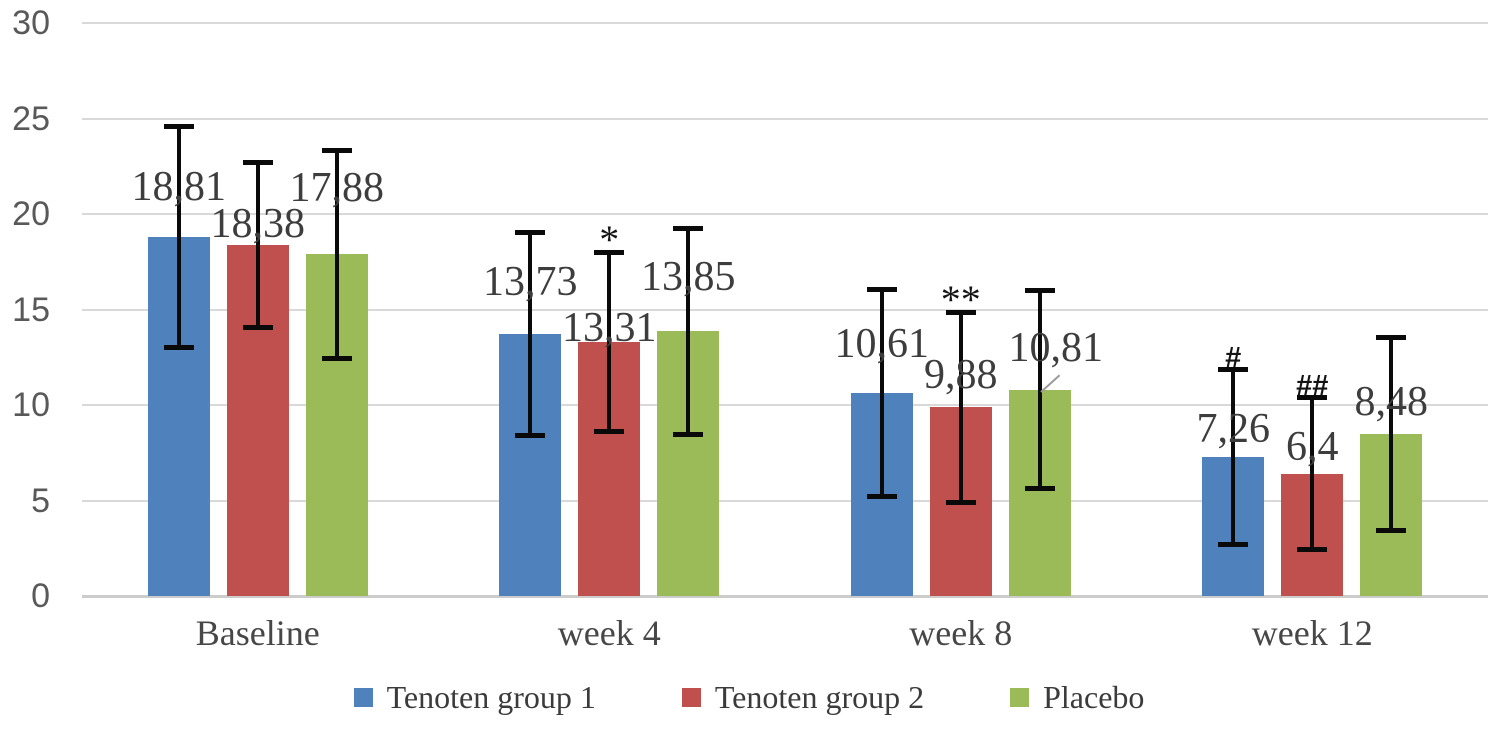  I want to click on data-label-placebo-week-8: 10,81, so click(1056, 347).